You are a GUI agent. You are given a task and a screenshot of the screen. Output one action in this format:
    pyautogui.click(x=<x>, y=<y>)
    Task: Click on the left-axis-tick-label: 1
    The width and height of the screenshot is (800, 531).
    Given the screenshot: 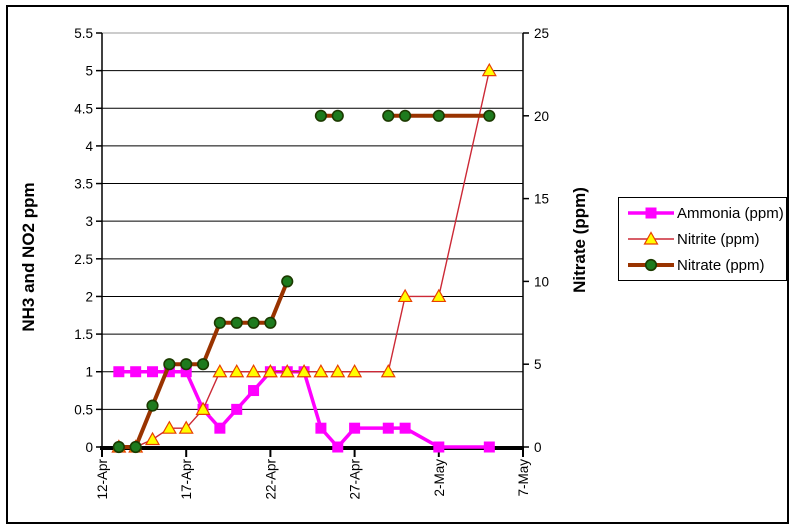 What is the action you would take?
    pyautogui.click(x=89, y=372)
    